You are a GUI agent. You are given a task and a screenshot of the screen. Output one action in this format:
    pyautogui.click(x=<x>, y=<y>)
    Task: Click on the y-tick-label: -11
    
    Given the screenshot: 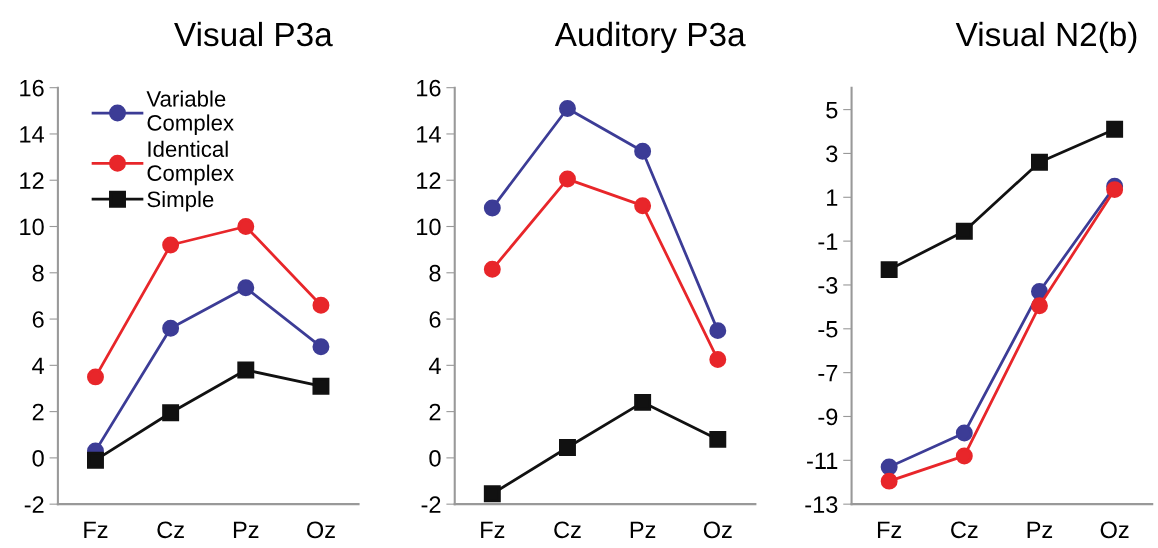 What is the action you would take?
    pyautogui.click(x=822, y=460)
    